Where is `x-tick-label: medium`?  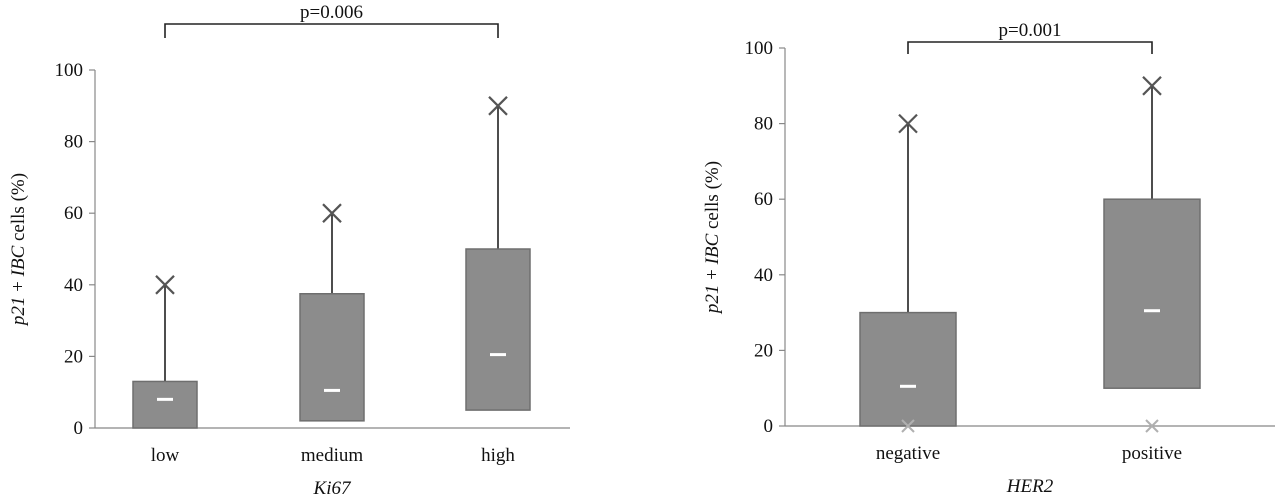 x-tick-label: medium is located at coordinates (332, 455).